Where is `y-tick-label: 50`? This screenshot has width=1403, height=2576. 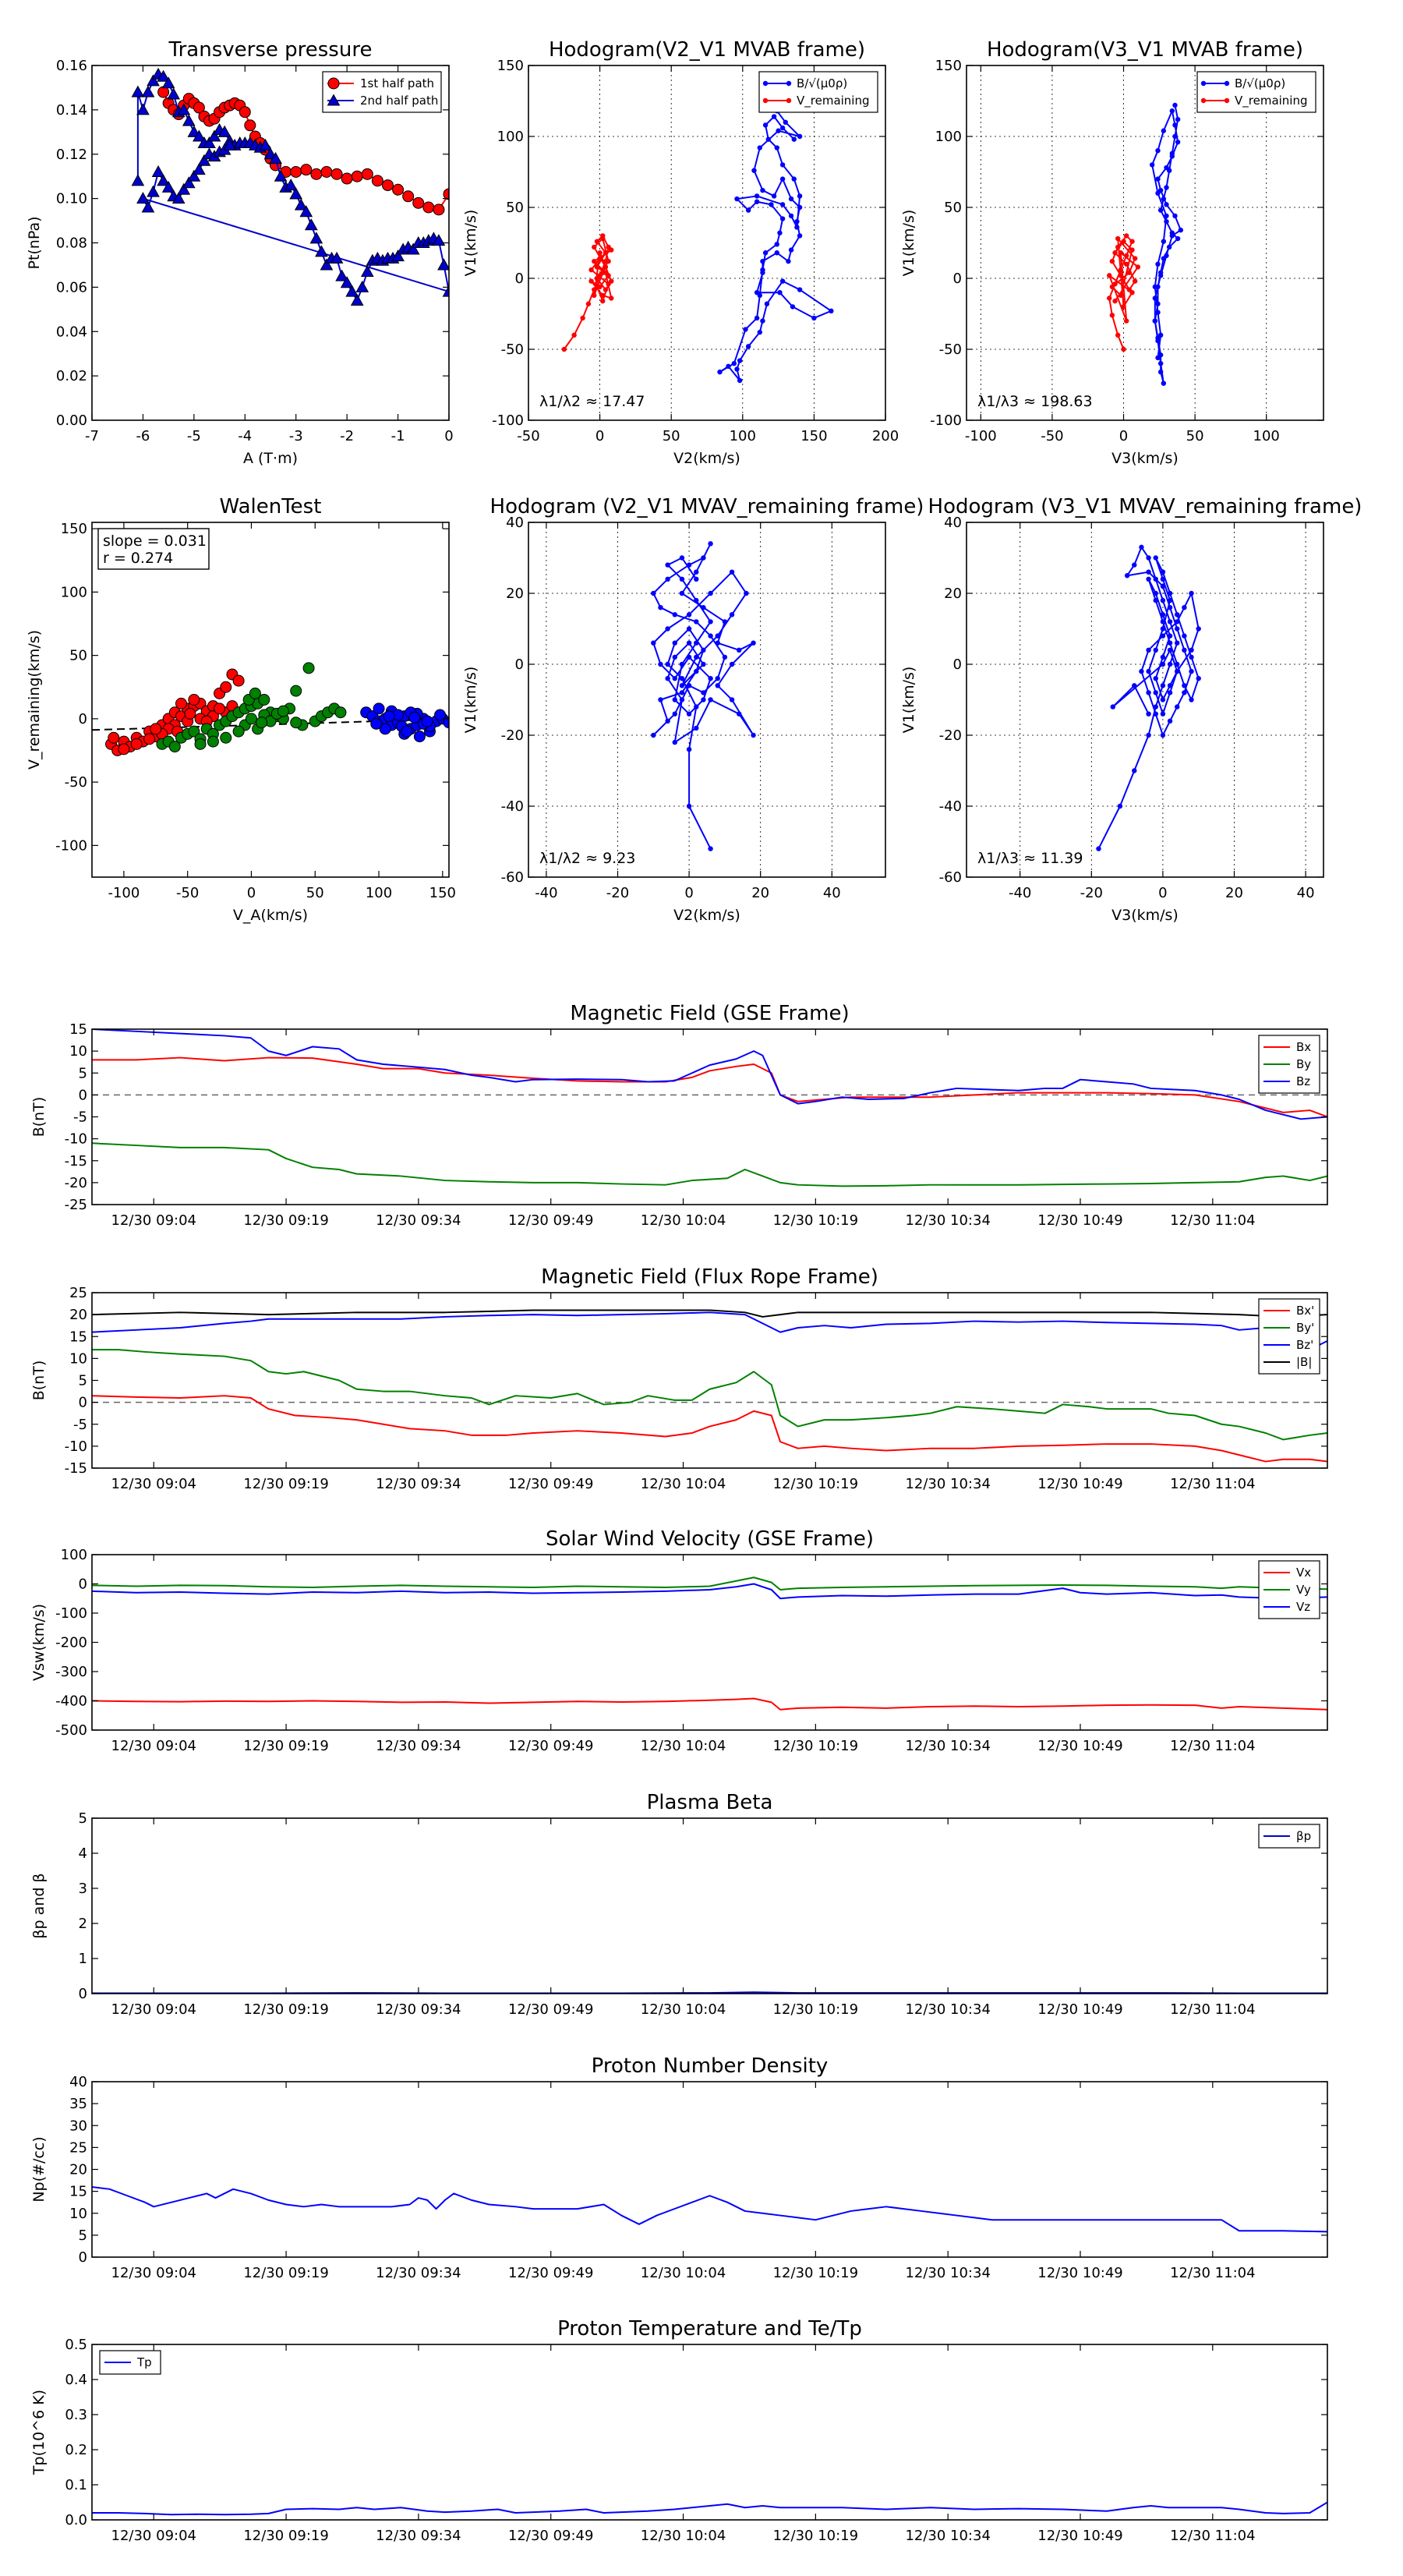
y-tick-label: 50 is located at coordinates (78, 656).